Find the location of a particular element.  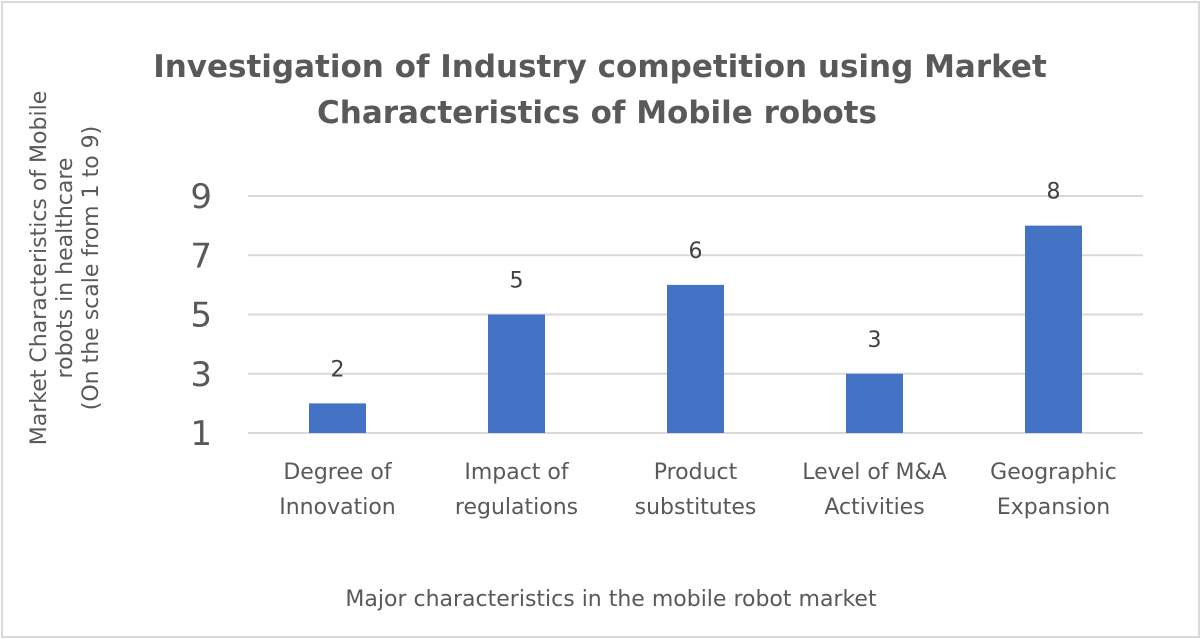

x-tick-label: Level of M&A is located at coordinates (874, 472).